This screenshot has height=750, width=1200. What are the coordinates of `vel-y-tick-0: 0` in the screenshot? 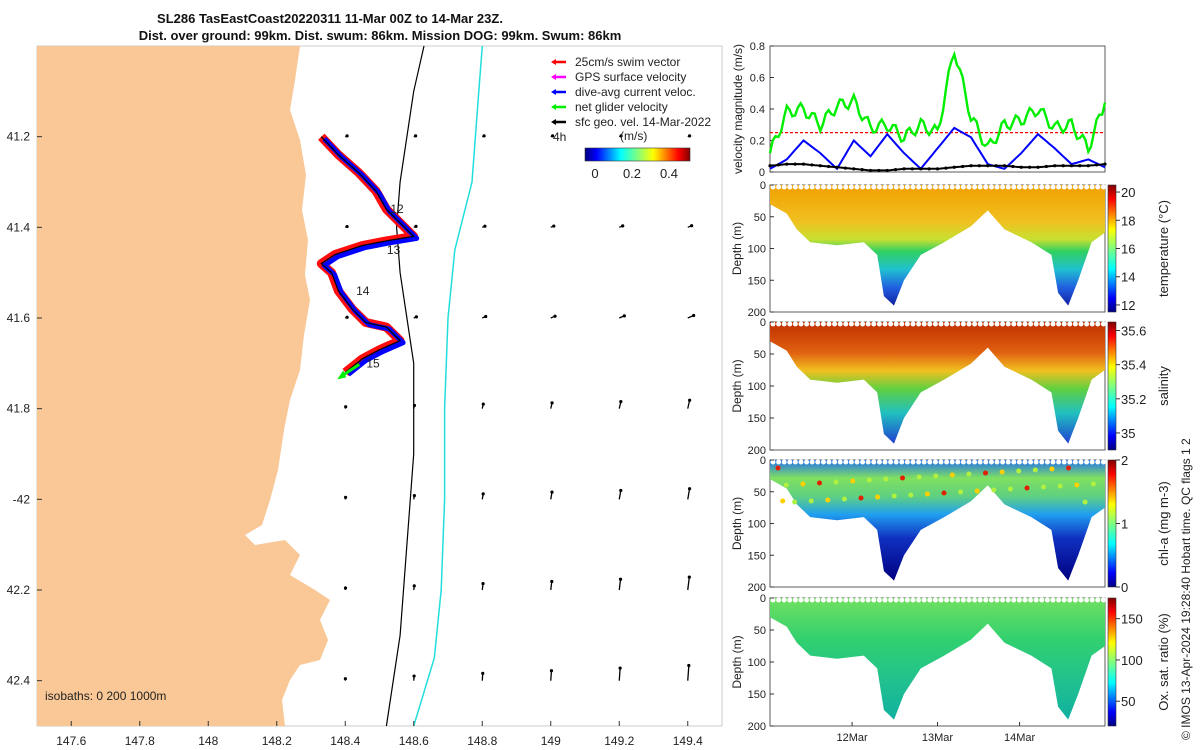 It's located at (762, 173).